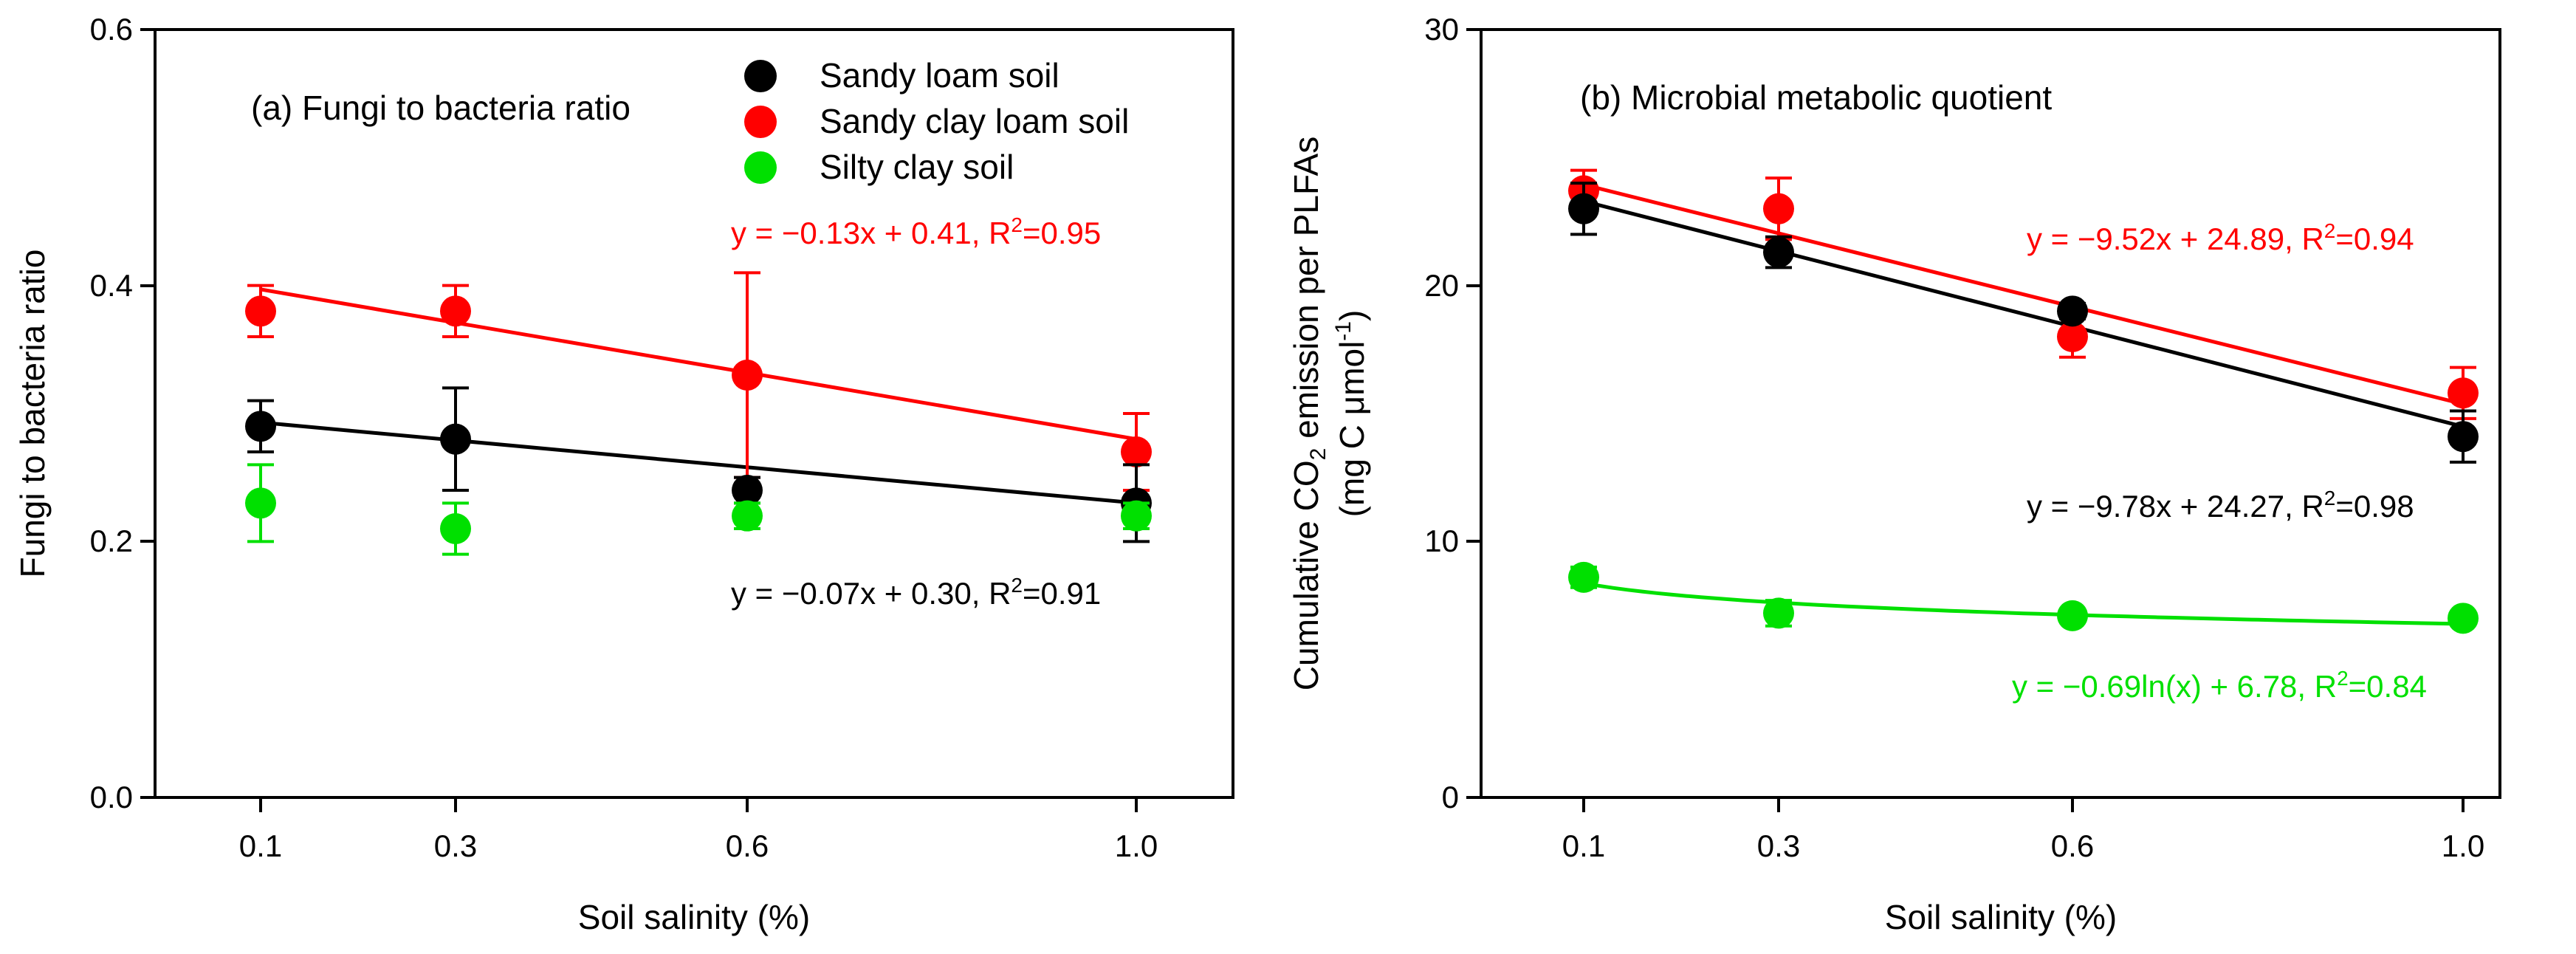 This screenshot has width=2576, height=954. What do you see at coordinates (917, 167) in the screenshot?
I see `legend-label-silty-clay: Silty clay soil` at bounding box center [917, 167].